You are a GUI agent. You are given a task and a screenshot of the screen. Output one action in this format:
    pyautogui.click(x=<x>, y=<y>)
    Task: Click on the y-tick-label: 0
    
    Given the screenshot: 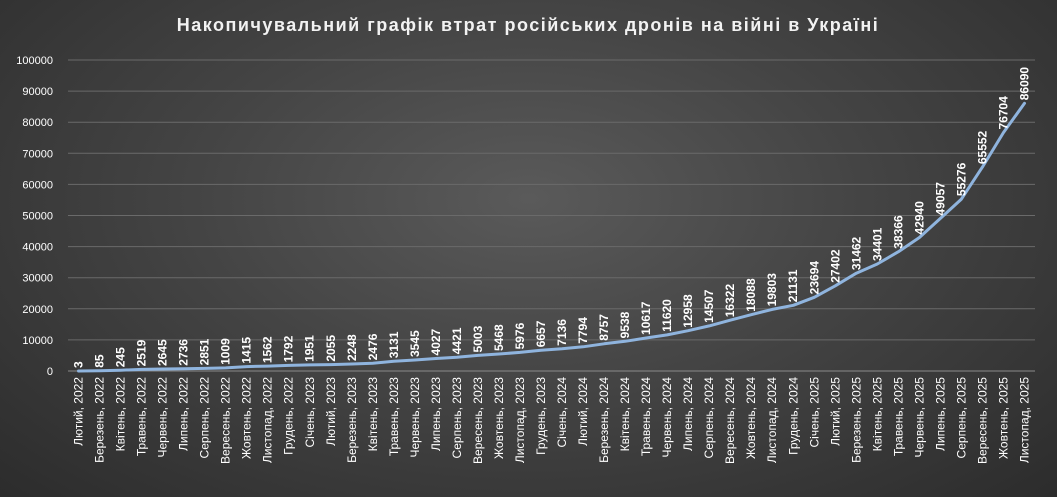 What is the action you would take?
    pyautogui.click(x=50, y=372)
    